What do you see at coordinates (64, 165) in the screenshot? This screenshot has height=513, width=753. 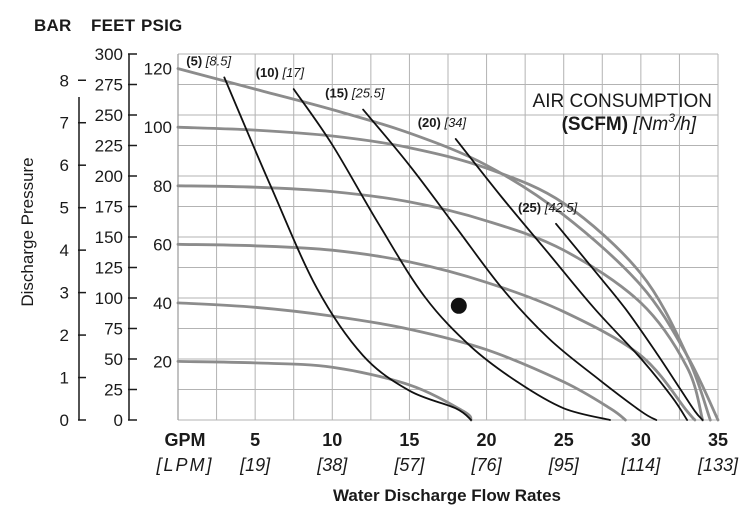 I see `bar-tick-label: 6` at bounding box center [64, 165].